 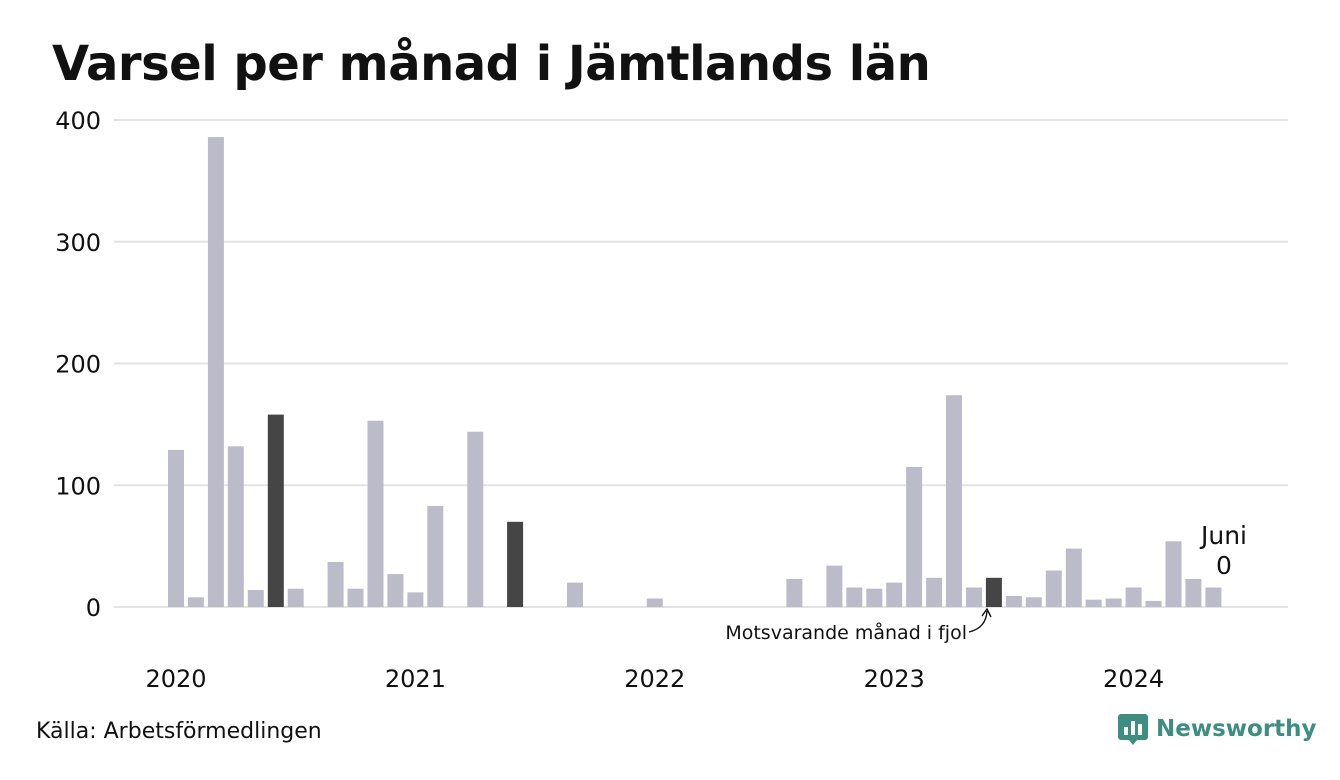 What do you see at coordinates (986, 612) in the screenshot?
I see `previous-year-arrowhead` at bounding box center [986, 612].